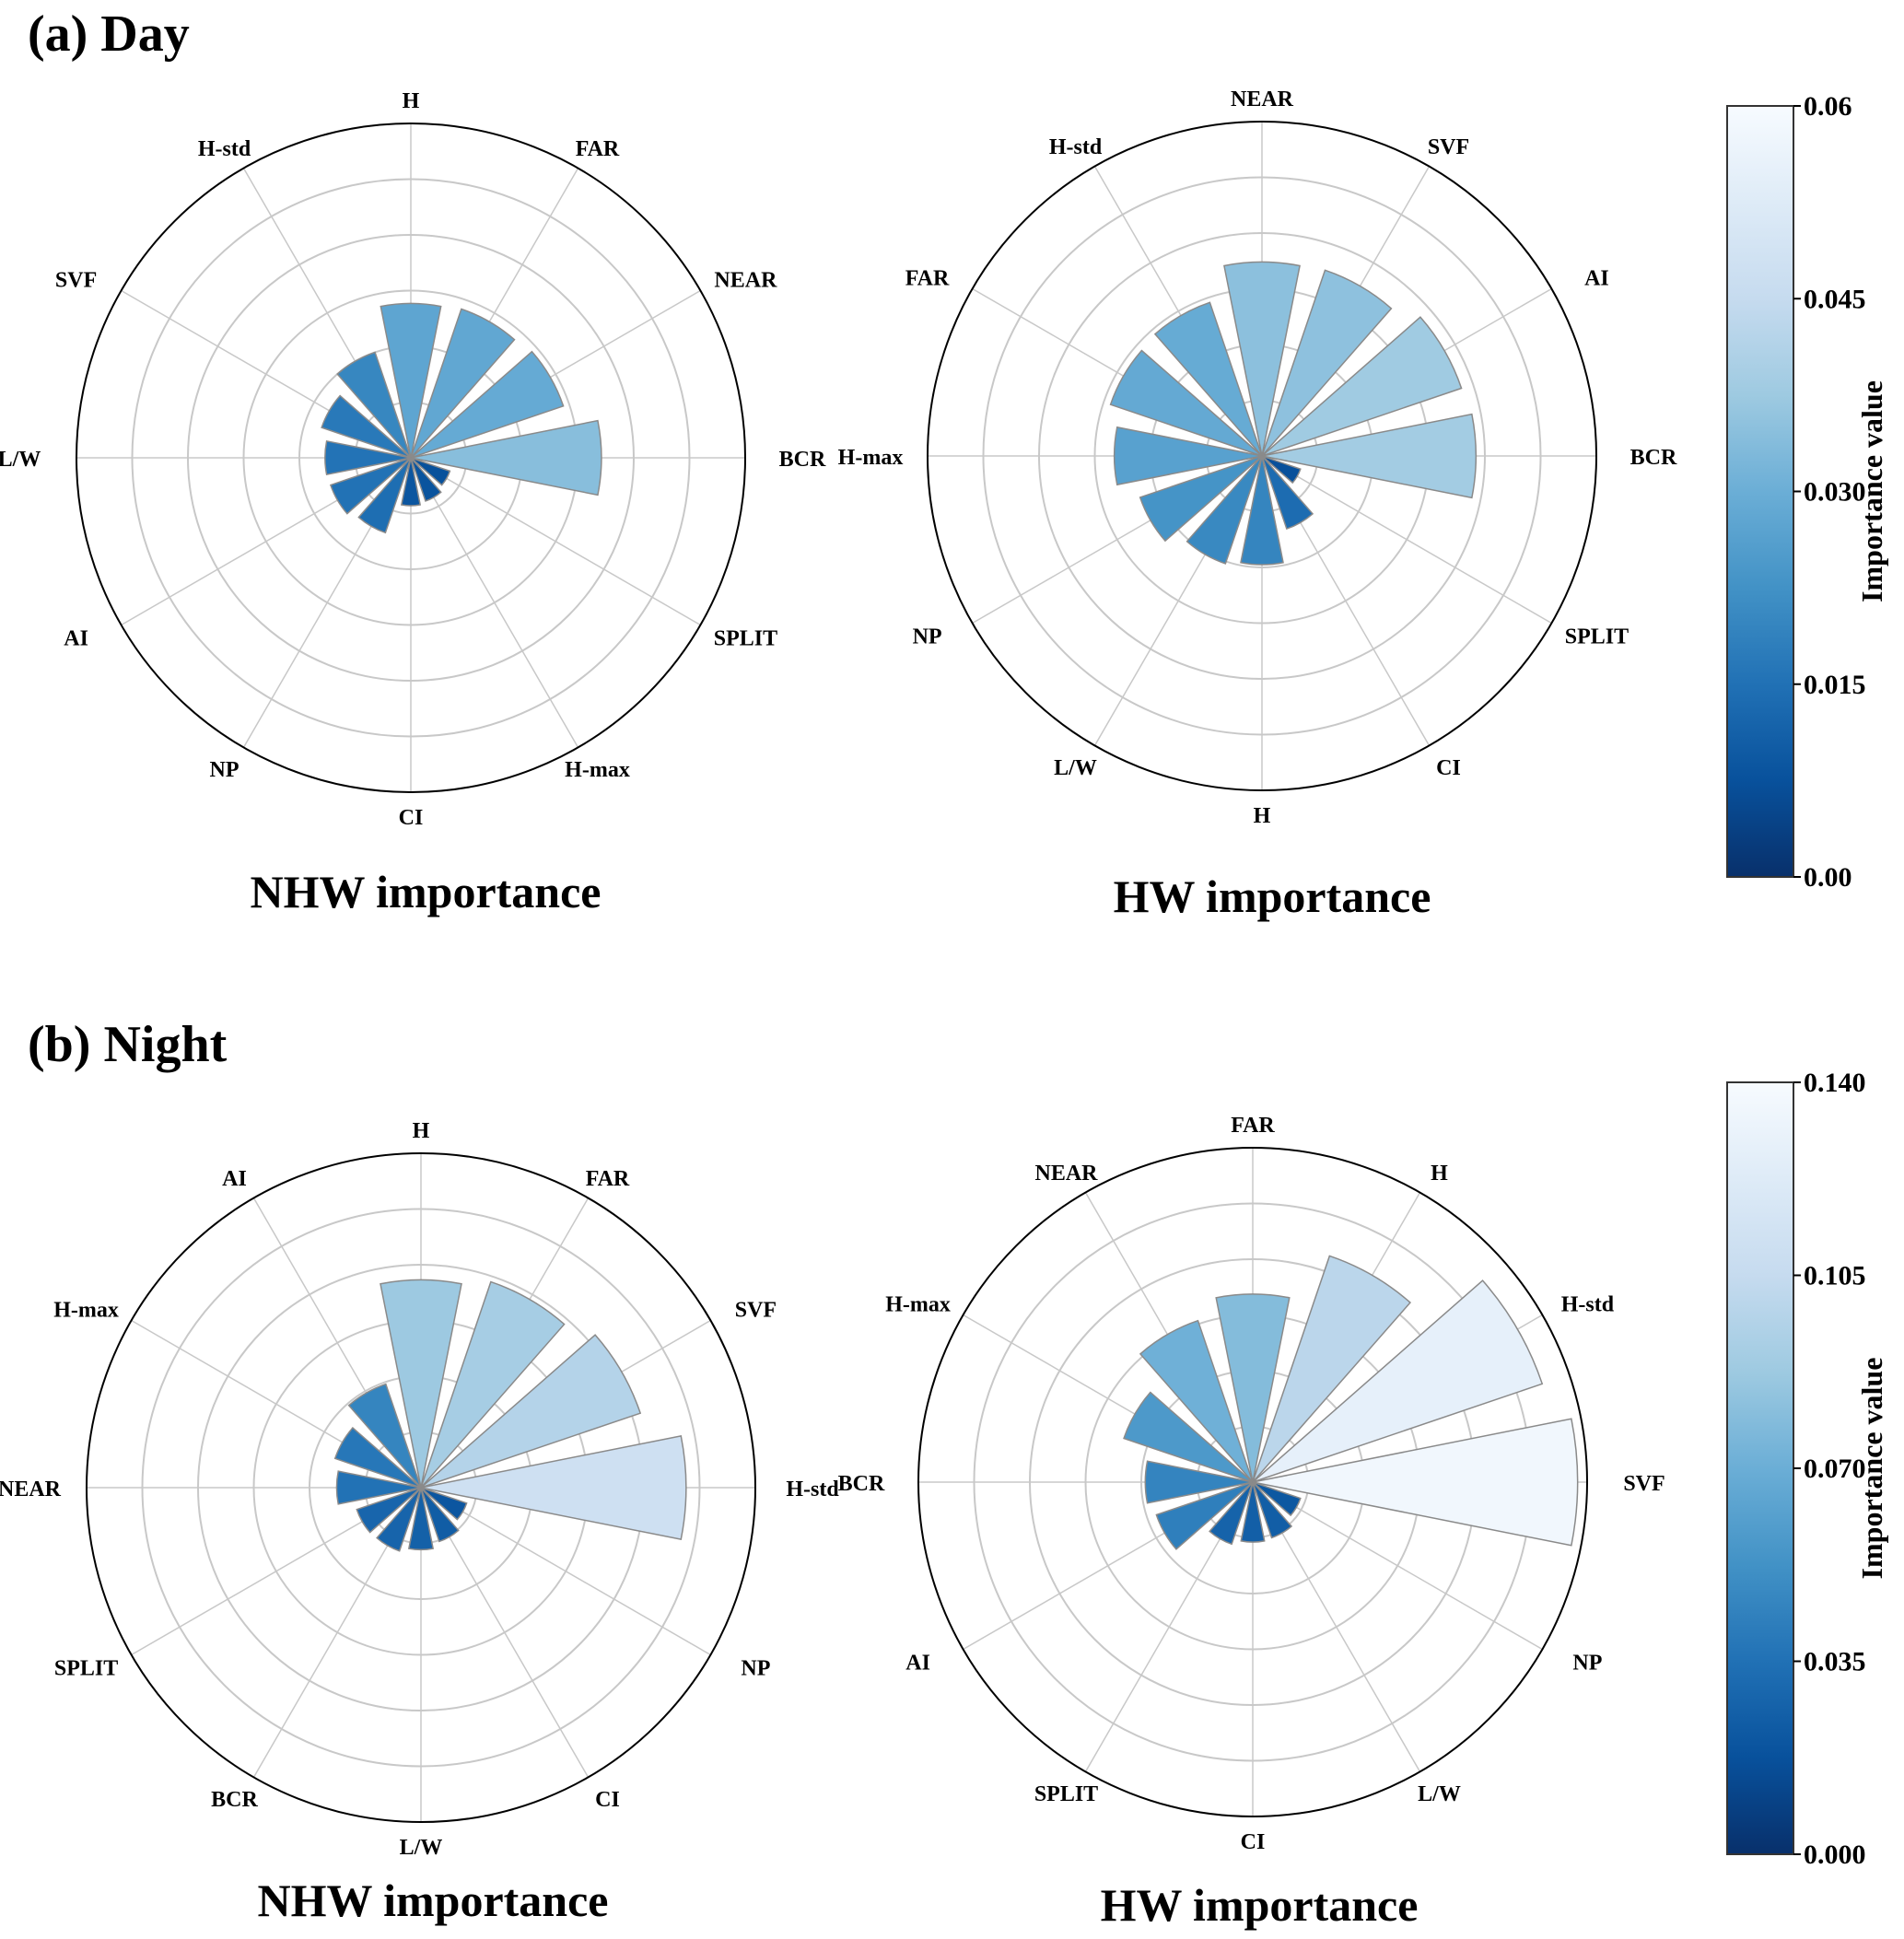 The image size is (1904, 1939). Describe the element at coordinates (1835, 493) in the screenshot. I see `colorbar-tick-label: 0.030` at that location.